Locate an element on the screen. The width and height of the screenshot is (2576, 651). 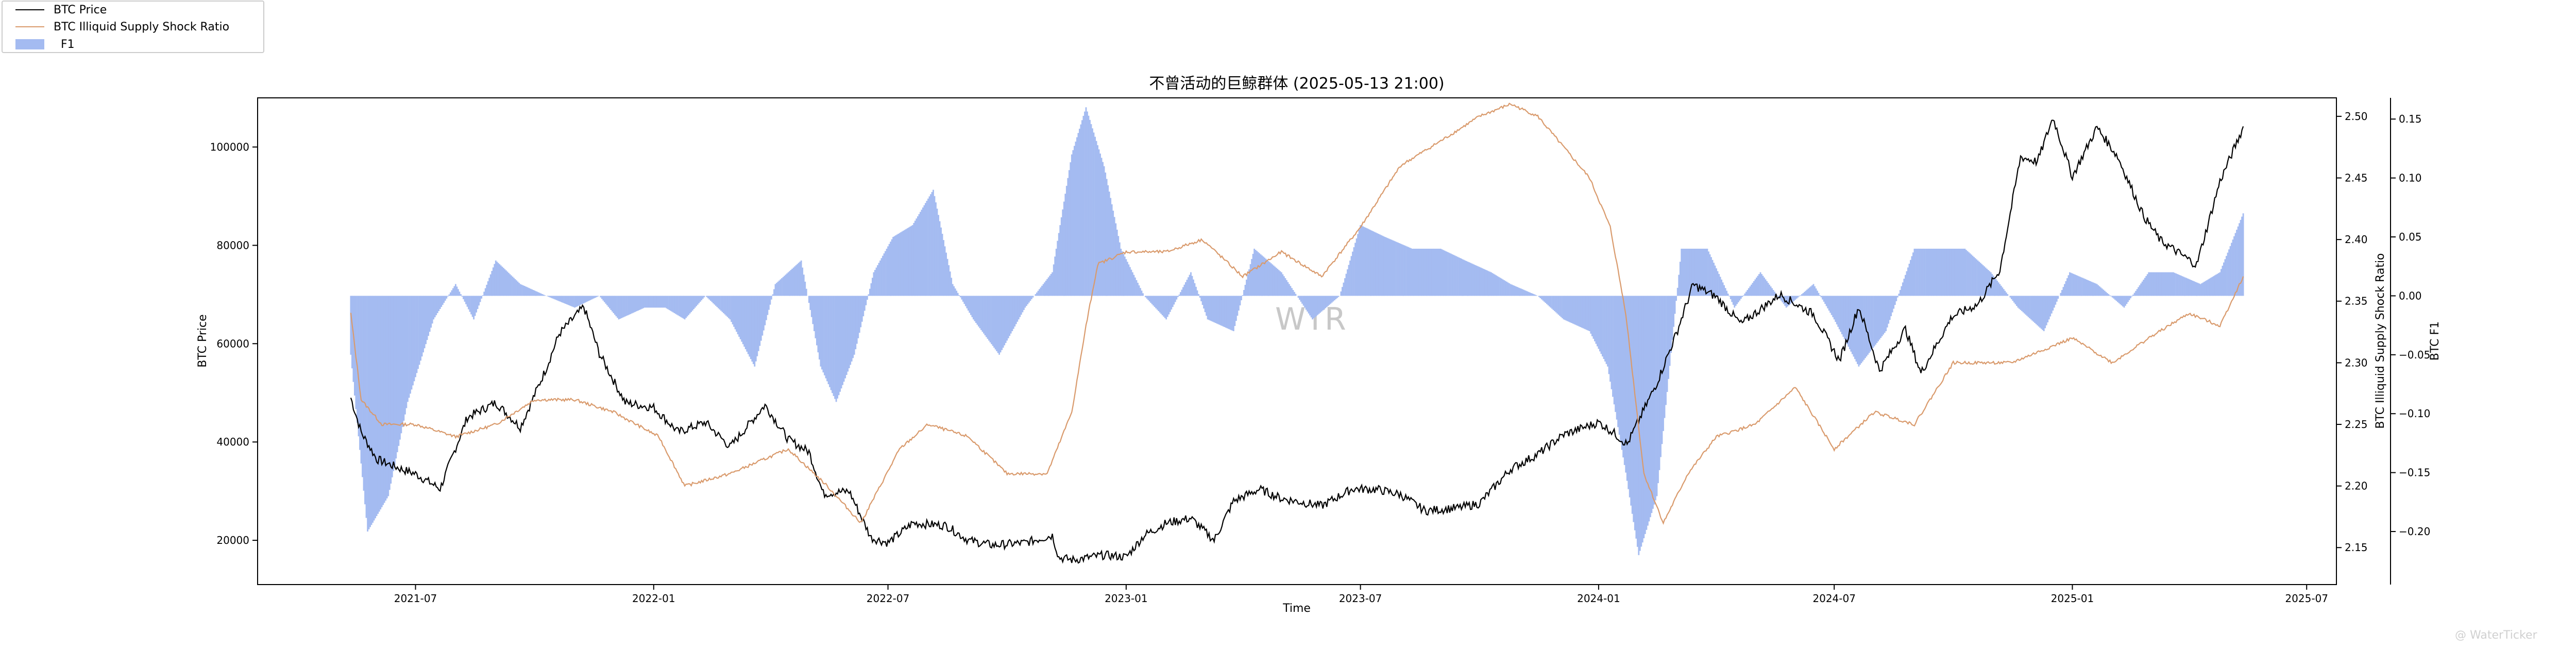
legend-label-ratio: BTC Illiquid Supply Shock Ratio is located at coordinates (141, 27).